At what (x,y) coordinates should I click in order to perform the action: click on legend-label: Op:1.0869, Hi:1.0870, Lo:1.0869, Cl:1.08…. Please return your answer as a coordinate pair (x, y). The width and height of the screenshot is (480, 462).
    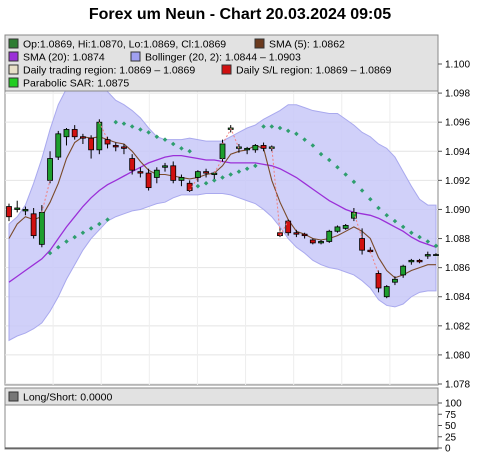
    Looking at the image, I should click on (124, 45).